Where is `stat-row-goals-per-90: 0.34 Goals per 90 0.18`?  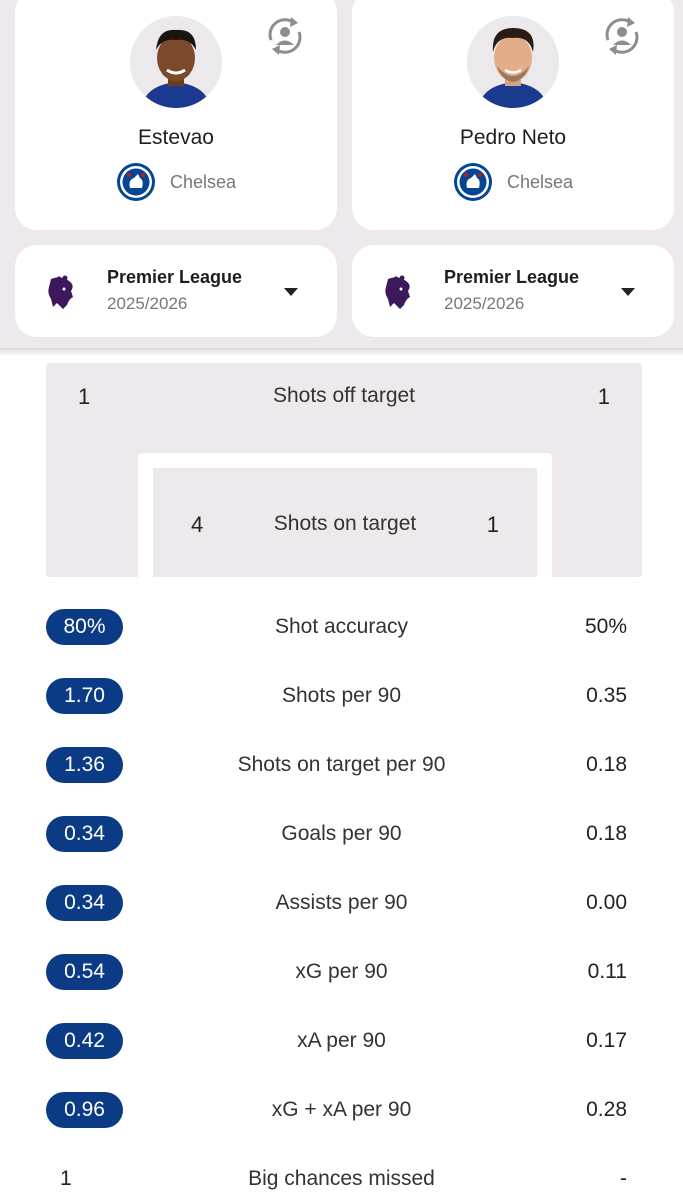 stat-row-goals-per-90: 0.34 Goals per 90 0.18 is located at coordinates (341, 835).